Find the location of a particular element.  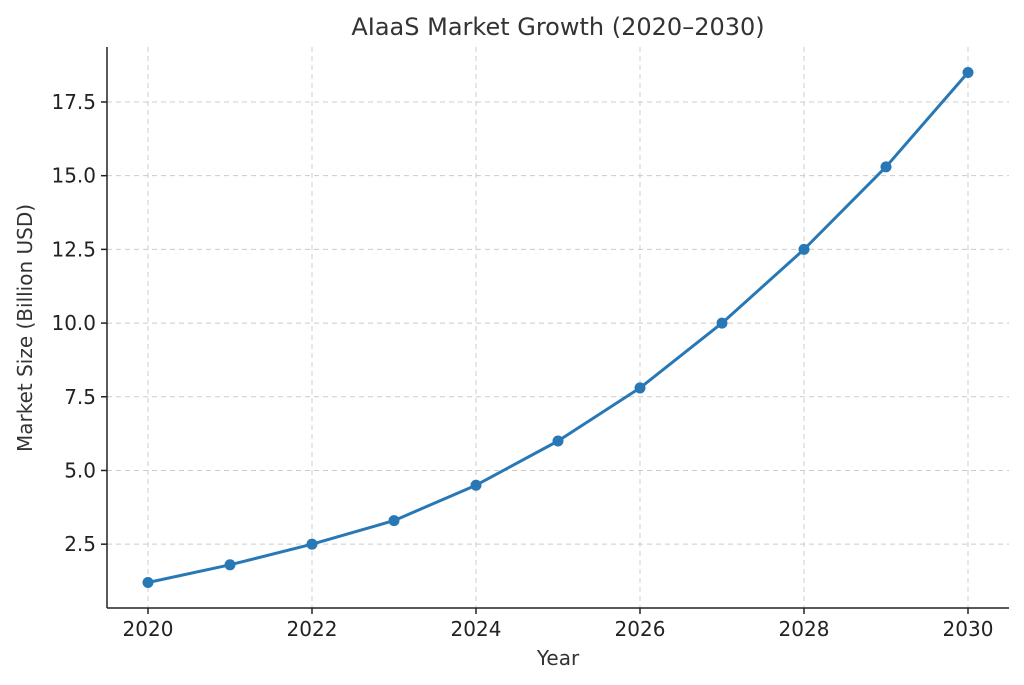

y-tick-label: 17.5 is located at coordinates (73, 102).